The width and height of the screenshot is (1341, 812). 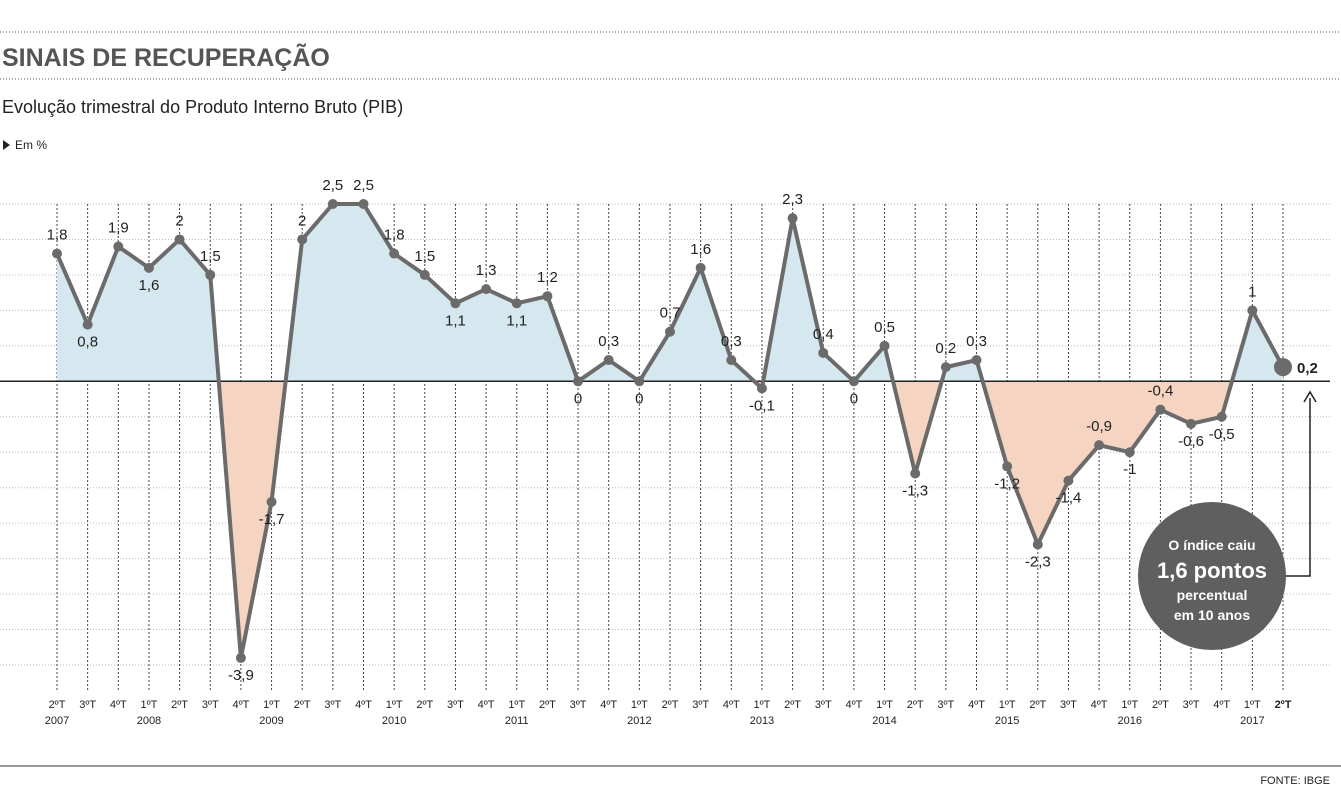 I want to click on value-label: 1, so click(x=1252, y=291).